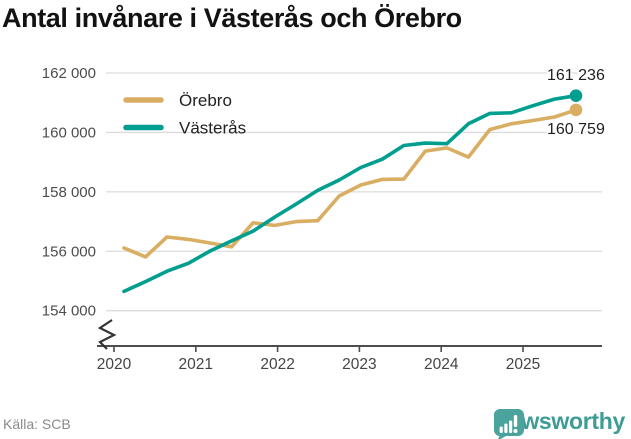  What do you see at coordinates (37, 424) in the screenshot?
I see `source-caption: Källa: SCB` at bounding box center [37, 424].